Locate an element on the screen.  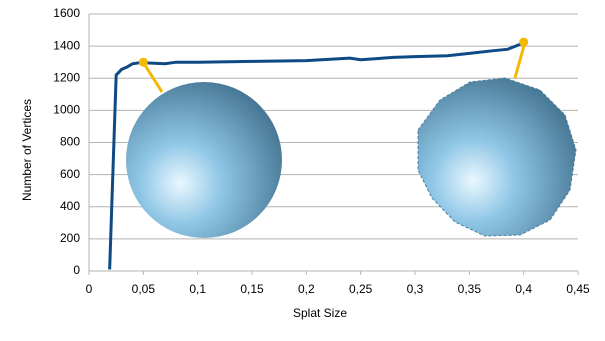
x-tick-label: 0,35 is located at coordinates (470, 289).